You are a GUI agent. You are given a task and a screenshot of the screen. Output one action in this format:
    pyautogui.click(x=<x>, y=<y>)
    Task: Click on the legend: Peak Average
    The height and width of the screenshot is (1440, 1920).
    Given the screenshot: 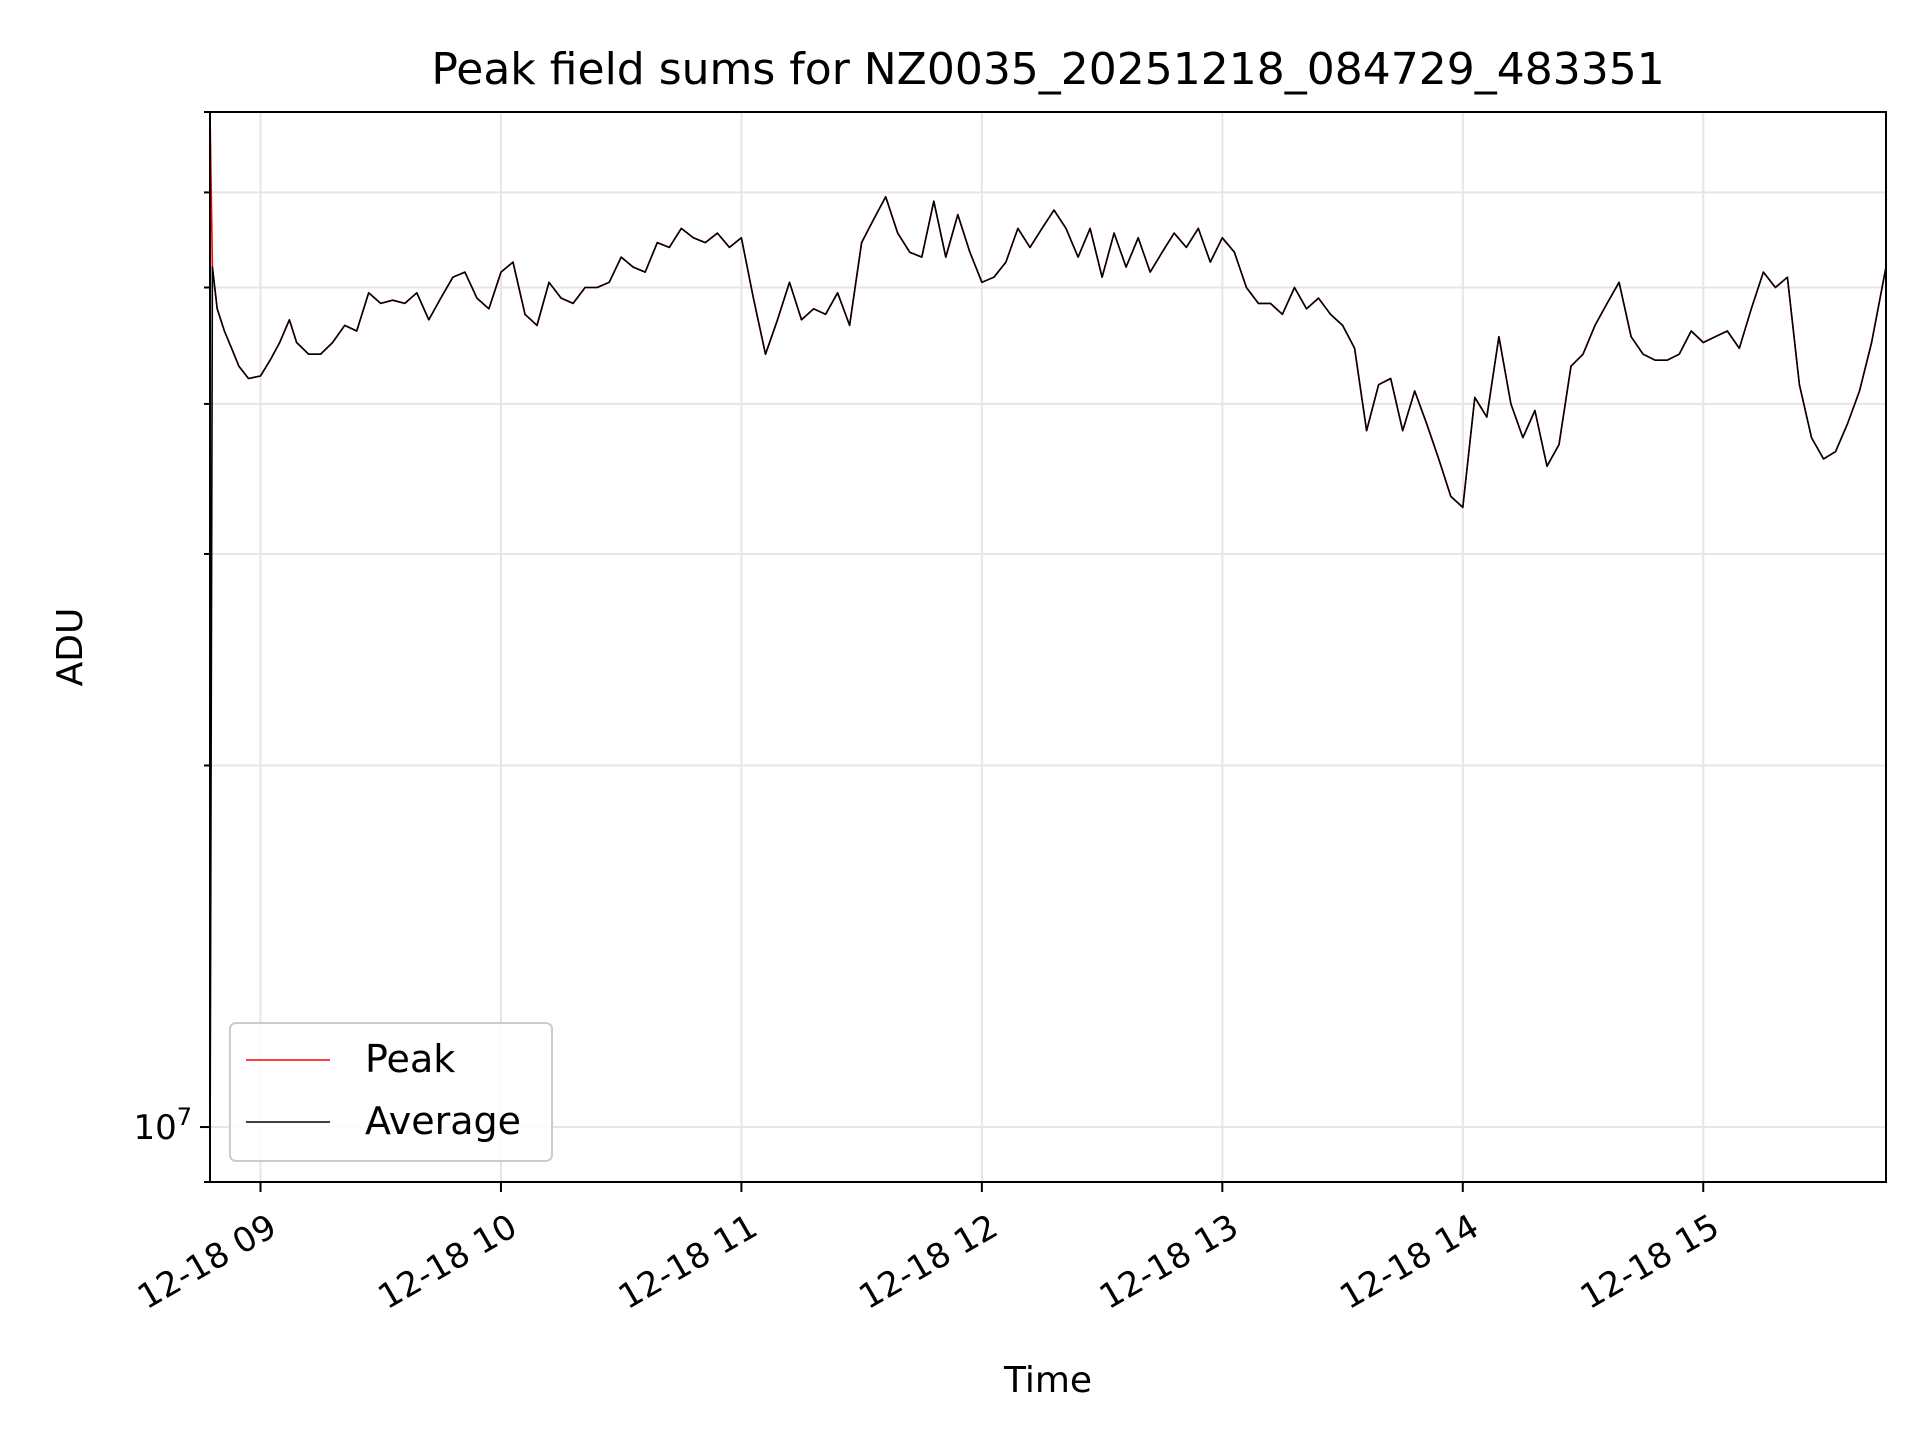 What is the action you would take?
    pyautogui.click(x=391, y=1092)
    